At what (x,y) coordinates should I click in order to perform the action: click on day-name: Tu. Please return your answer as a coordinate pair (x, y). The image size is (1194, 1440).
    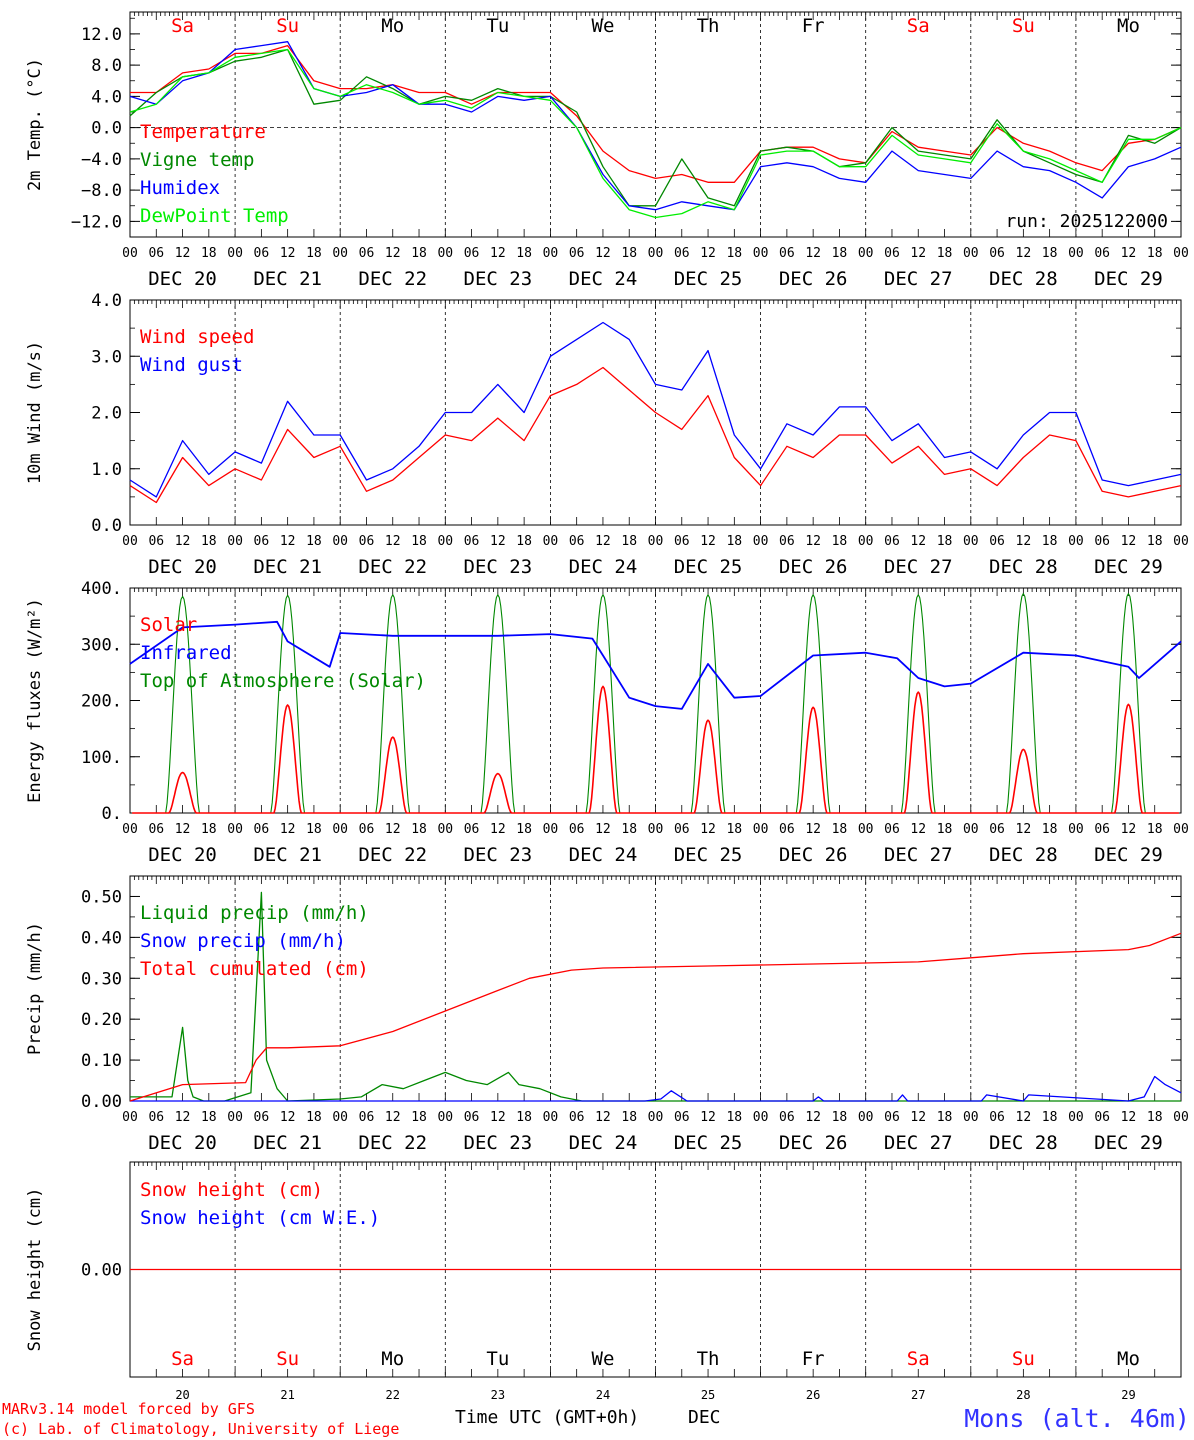
    Looking at the image, I should click on (497, 1359).